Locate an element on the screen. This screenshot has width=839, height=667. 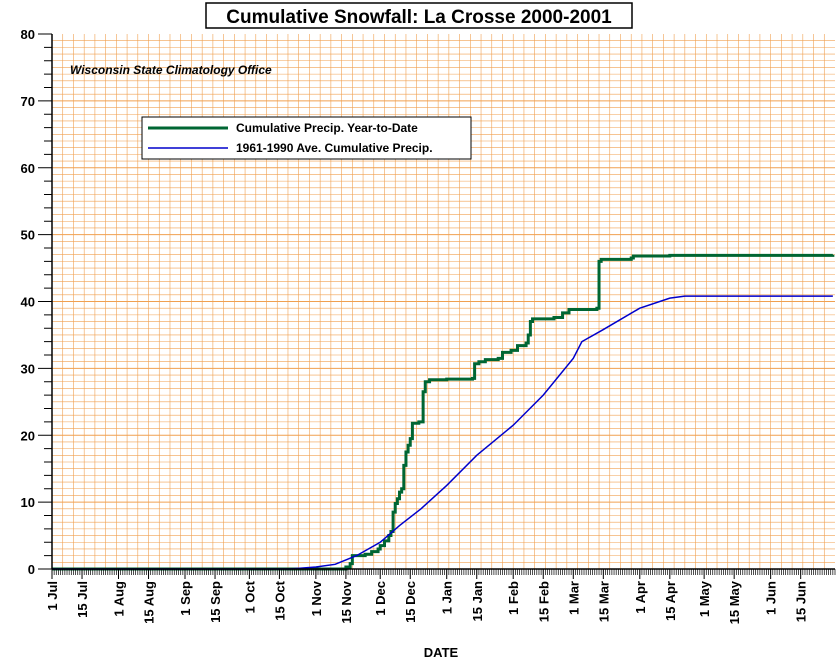
x-tick-label: 1 Nov is located at coordinates (316, 598).